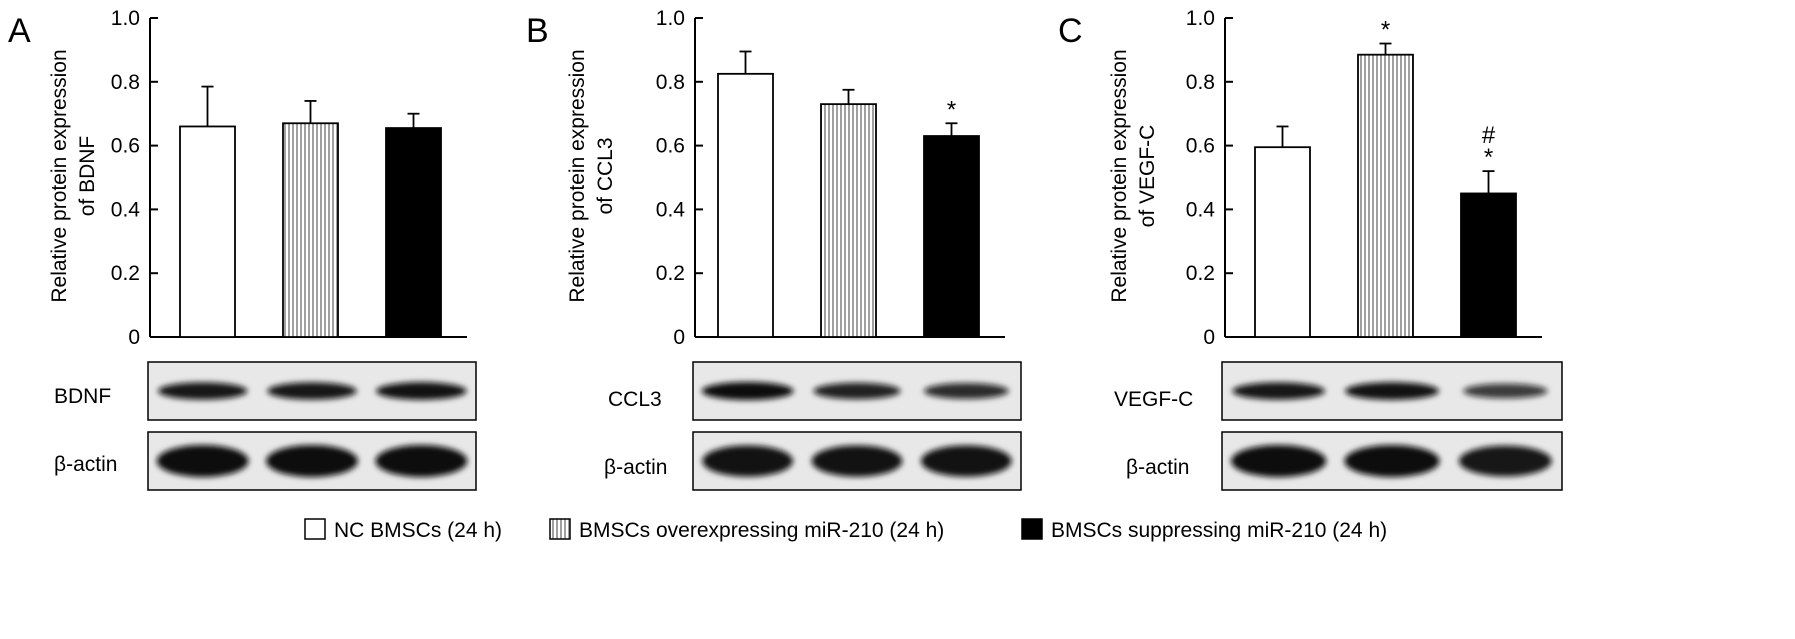 This screenshot has width=1795, height=639. Describe the element at coordinates (671, 209) in the screenshot. I see `y-tick-label-b: 0.4` at that location.